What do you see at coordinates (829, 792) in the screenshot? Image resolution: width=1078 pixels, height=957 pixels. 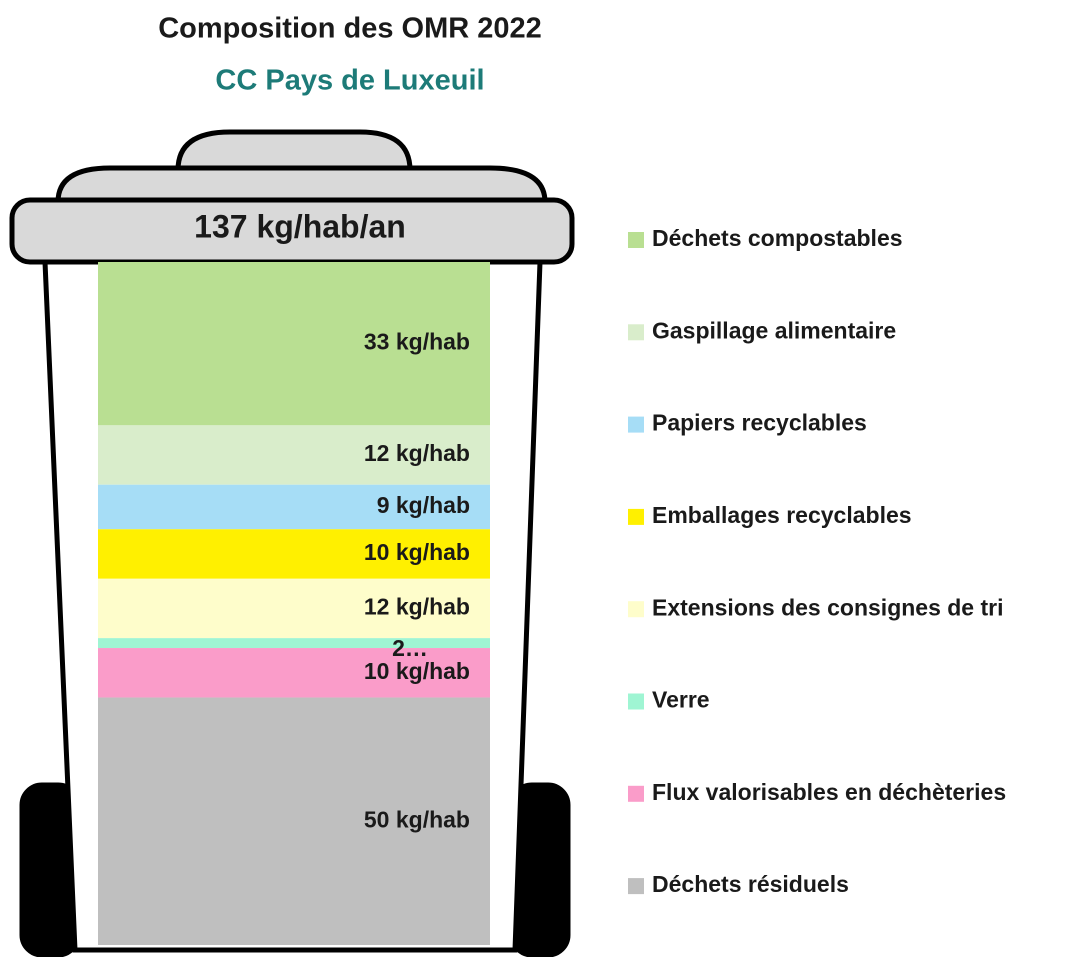 I see `legend-label: Flux valorisables en déchèteries` at bounding box center [829, 792].